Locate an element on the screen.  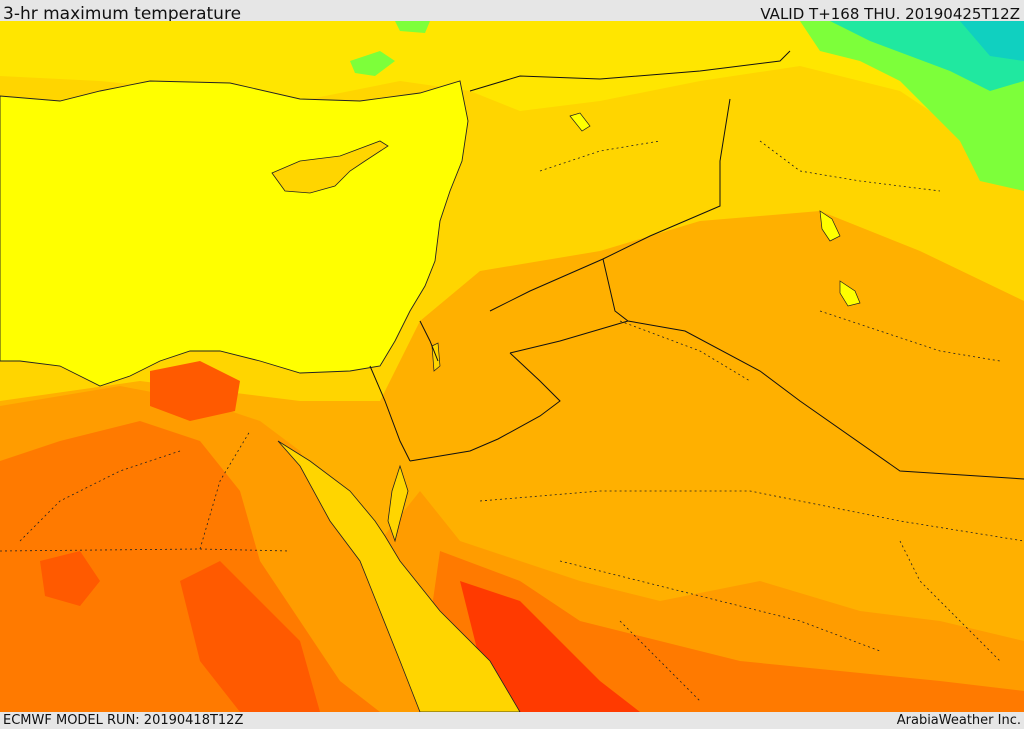
lake-tharthar is located at coordinates (830, 226).